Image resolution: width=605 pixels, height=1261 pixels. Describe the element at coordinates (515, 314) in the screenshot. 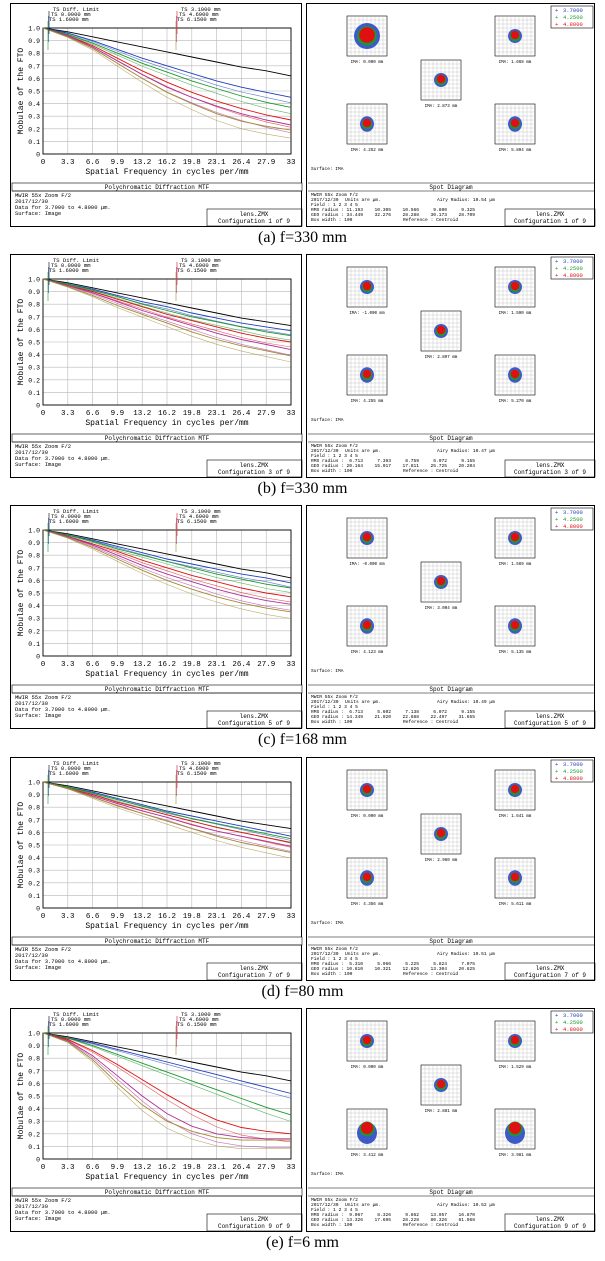

I see `field-label: IMA: 1.590 mm` at that location.